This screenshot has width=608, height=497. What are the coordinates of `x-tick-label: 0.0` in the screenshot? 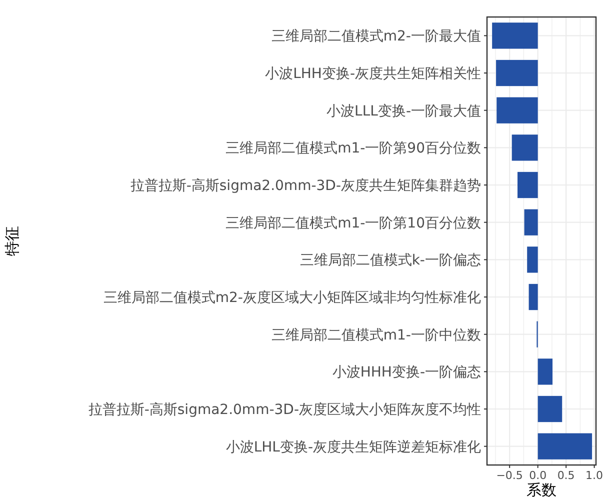 It's located at (538, 475).